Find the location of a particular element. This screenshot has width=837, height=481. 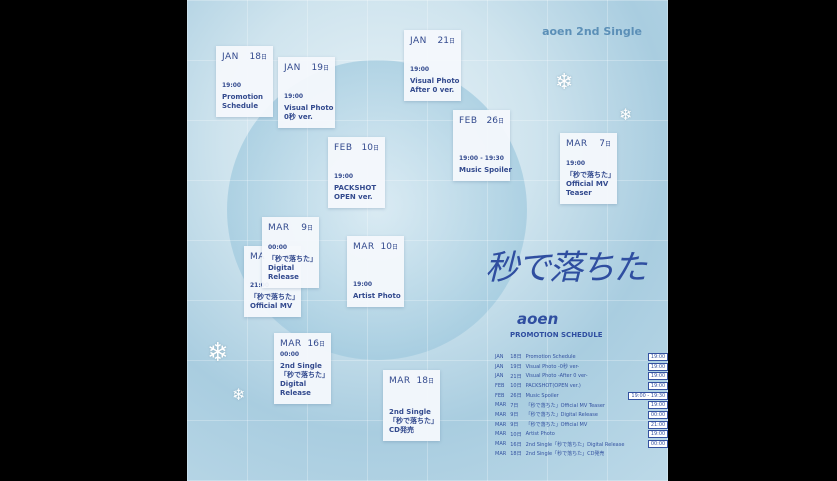

row-event: Music Spoiler is located at coordinates (542, 395).